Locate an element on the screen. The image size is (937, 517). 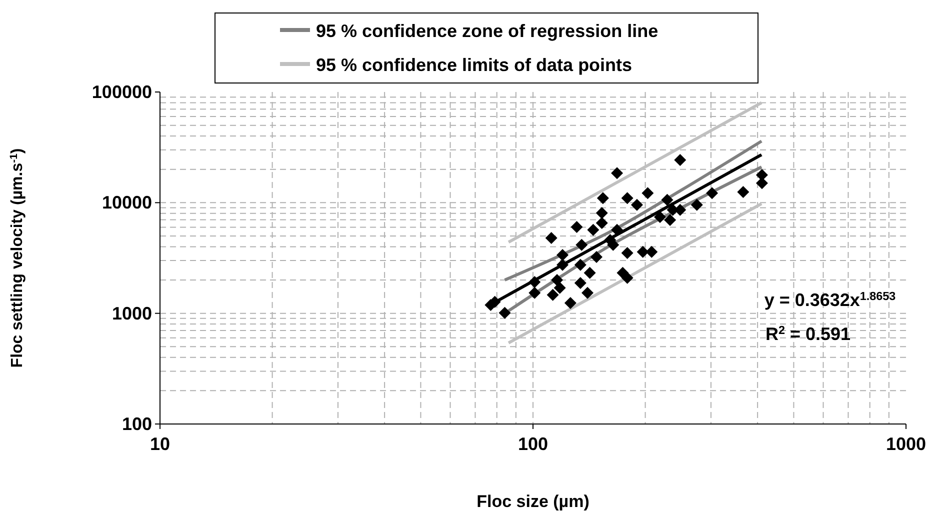
x-tick-label: 10 is located at coordinates (160, 444).